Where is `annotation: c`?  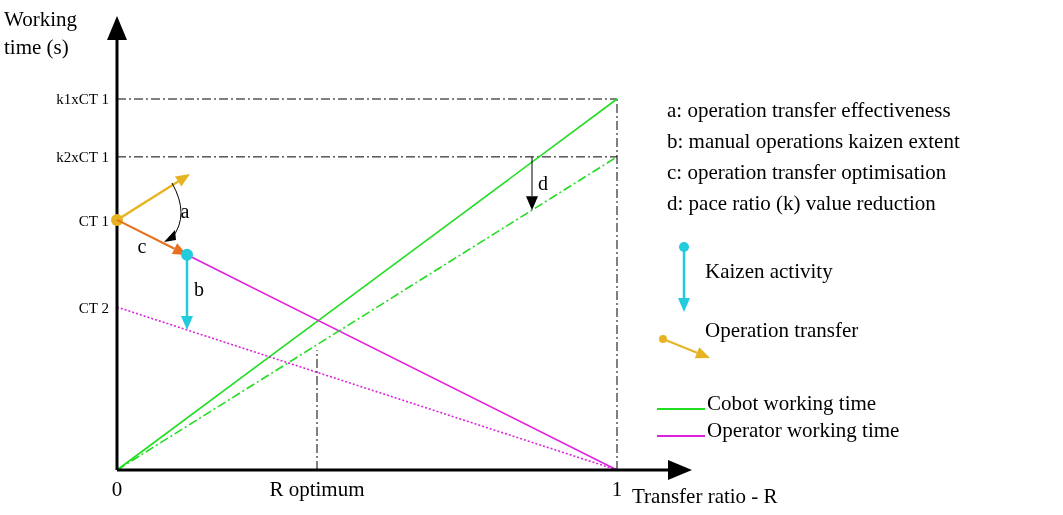 annotation: c is located at coordinates (142, 246).